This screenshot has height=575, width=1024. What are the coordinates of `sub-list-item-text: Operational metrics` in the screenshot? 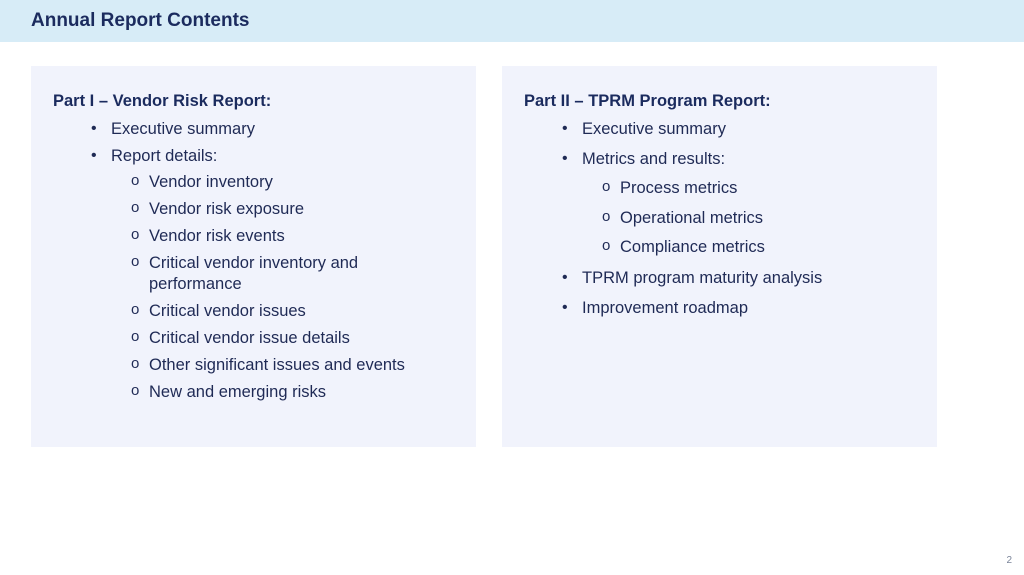 It's located at (692, 217).